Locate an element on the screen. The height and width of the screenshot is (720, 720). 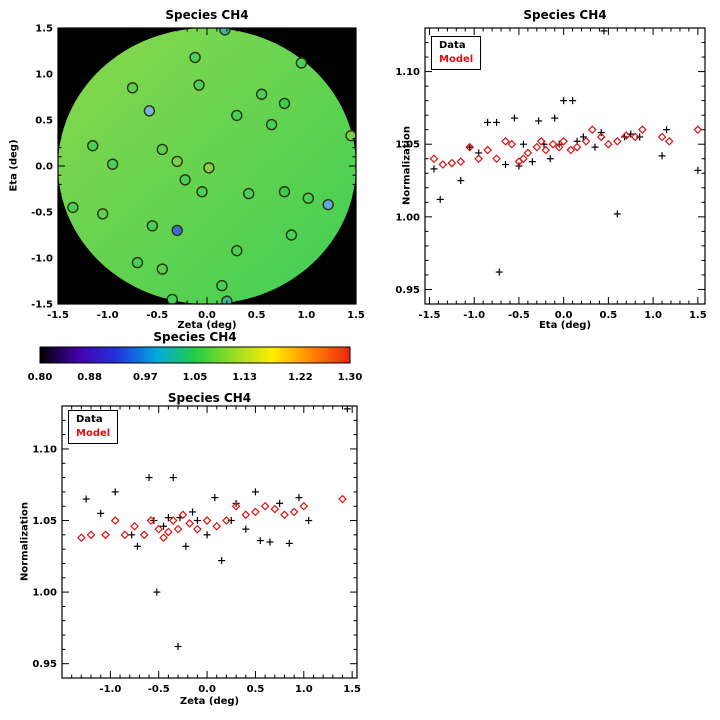
svg-text: 1.13 is located at coordinates (244, 377).